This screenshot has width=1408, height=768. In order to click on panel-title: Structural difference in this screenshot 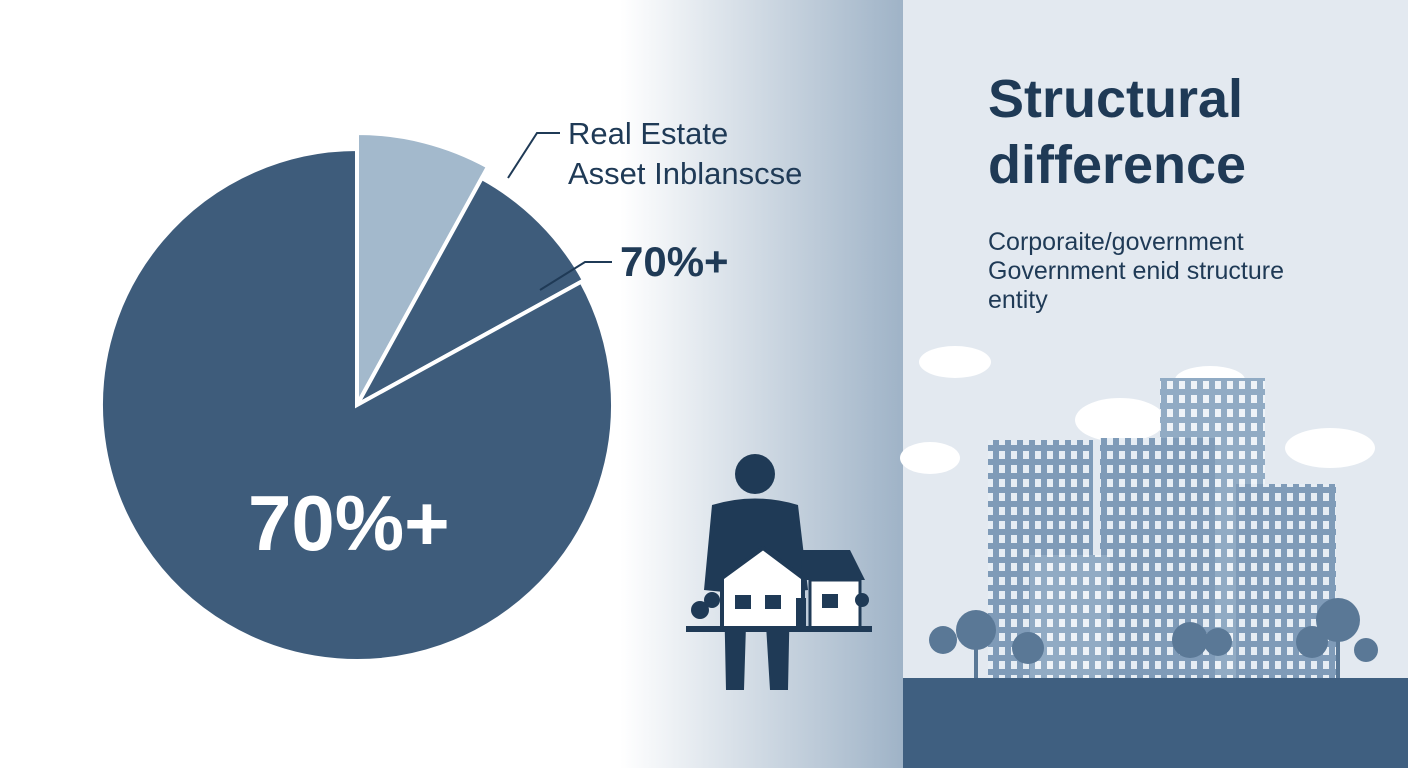, I will do `click(1117, 132)`.